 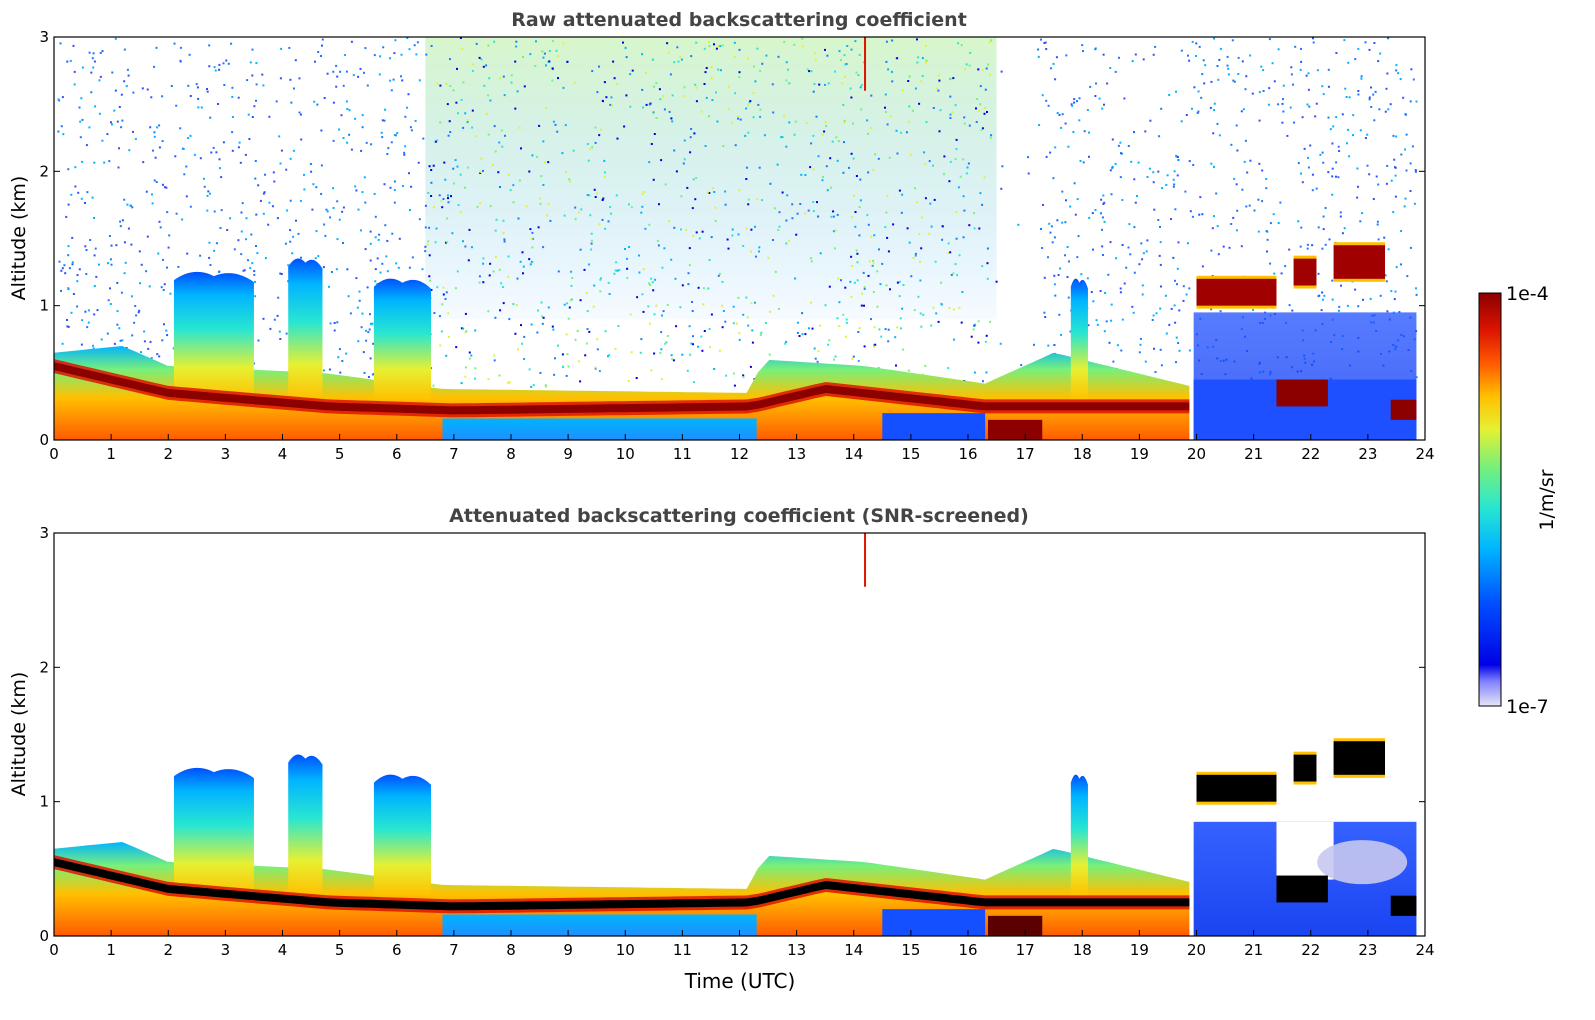 I want to click on x-tick-label: 17, so click(x=1025, y=950).